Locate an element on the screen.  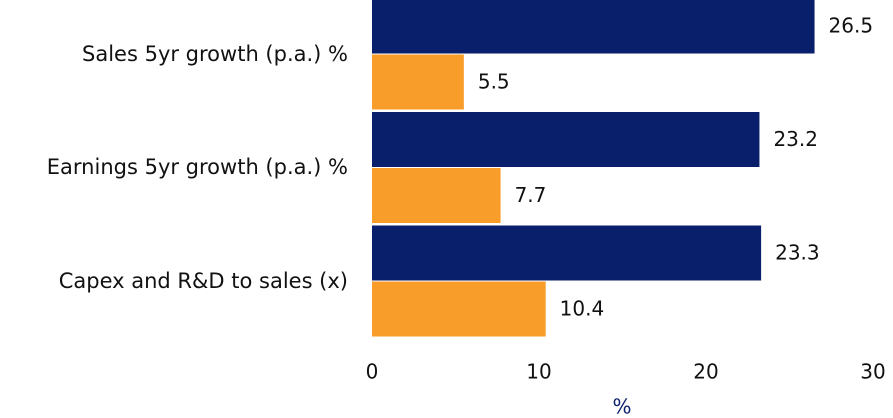
value-label: 26.5 is located at coordinates (851, 26).